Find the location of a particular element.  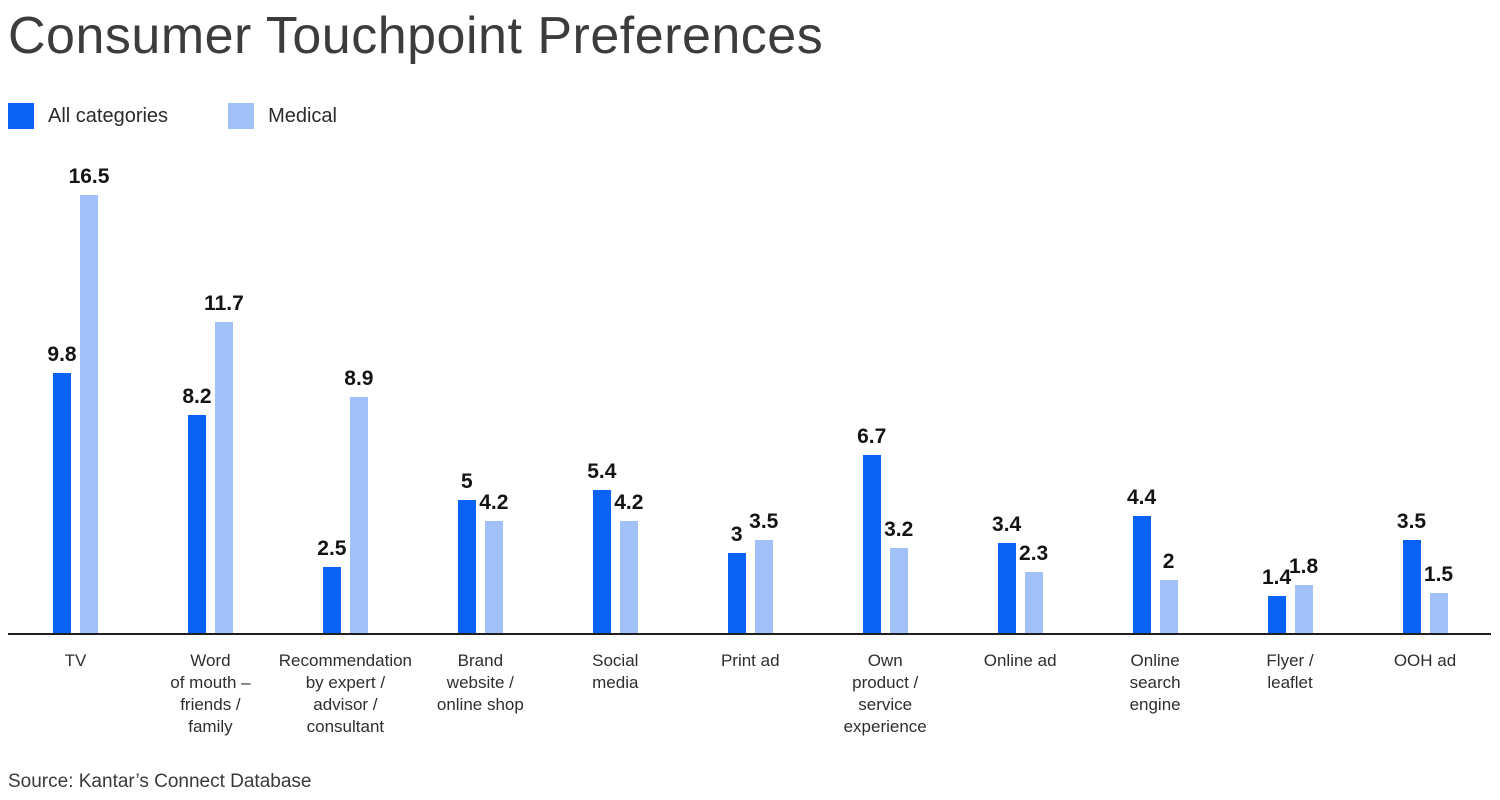

legend: All categories Medical is located at coordinates (193, 116).